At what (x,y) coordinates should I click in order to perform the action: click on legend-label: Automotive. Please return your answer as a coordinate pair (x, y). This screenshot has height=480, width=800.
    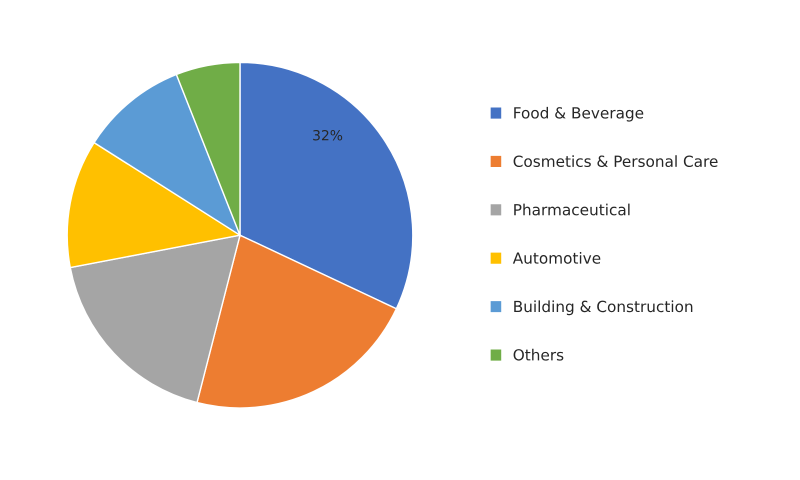
    Looking at the image, I should click on (556, 258).